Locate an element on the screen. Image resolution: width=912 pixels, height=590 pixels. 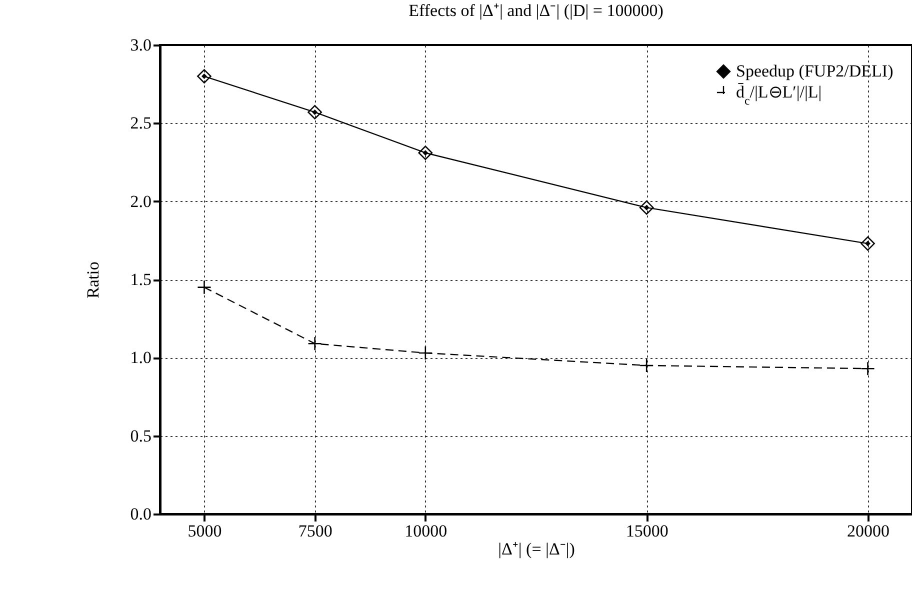
y-tick-label: 1.5 is located at coordinates (141, 279).